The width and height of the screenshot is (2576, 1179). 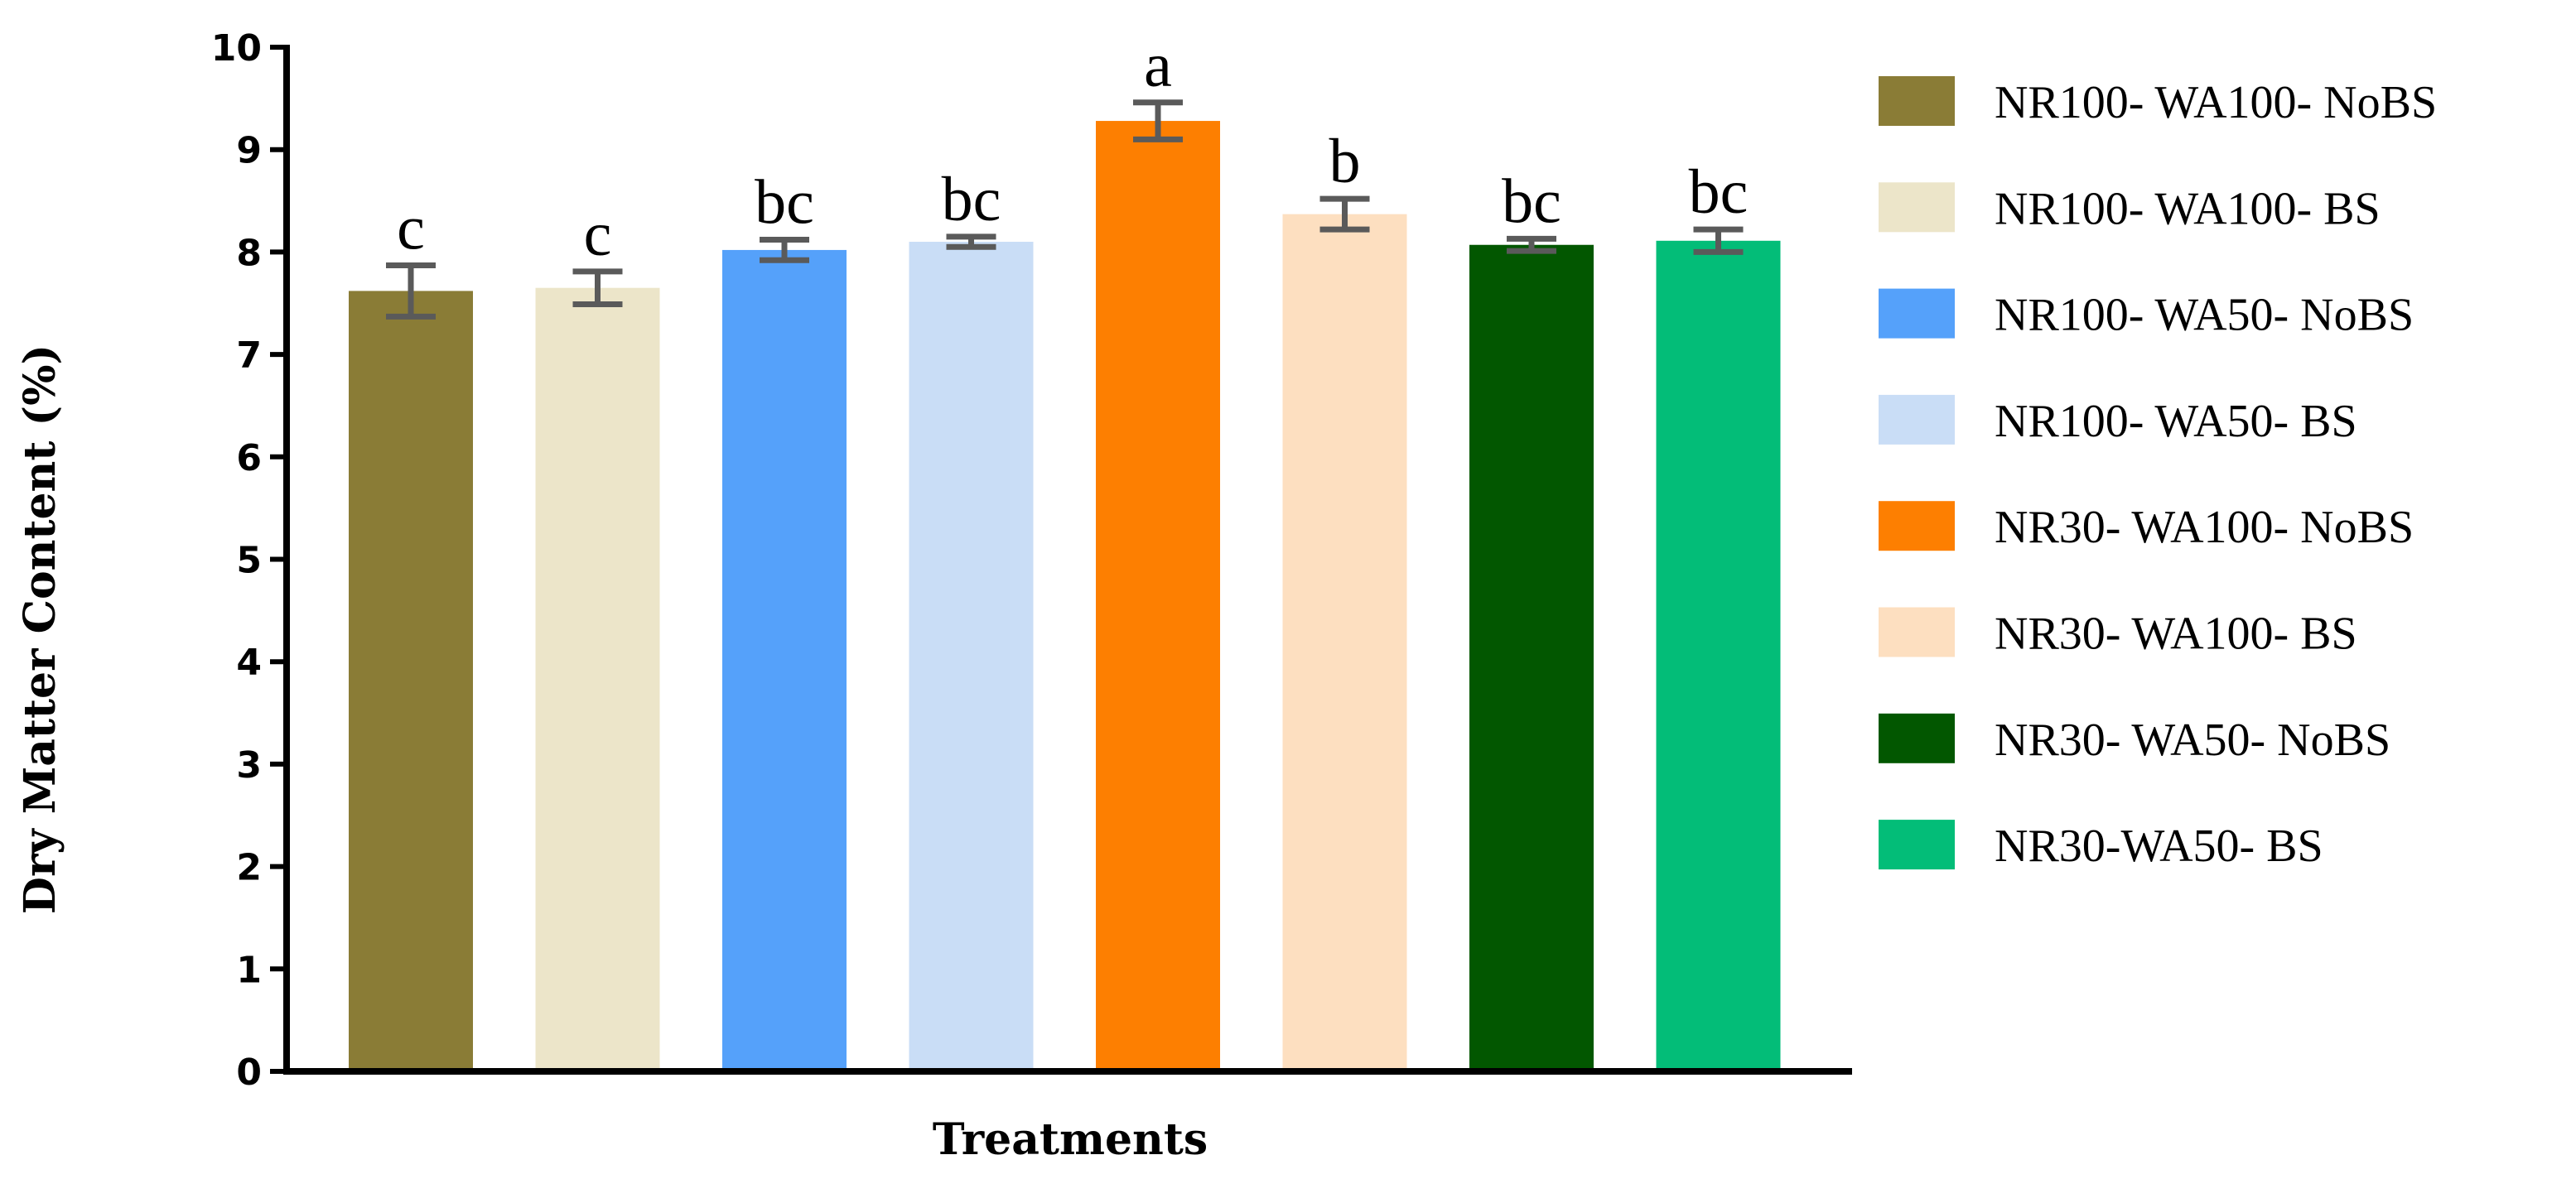 I want to click on significance-label-6: b, so click(x=1345, y=161).